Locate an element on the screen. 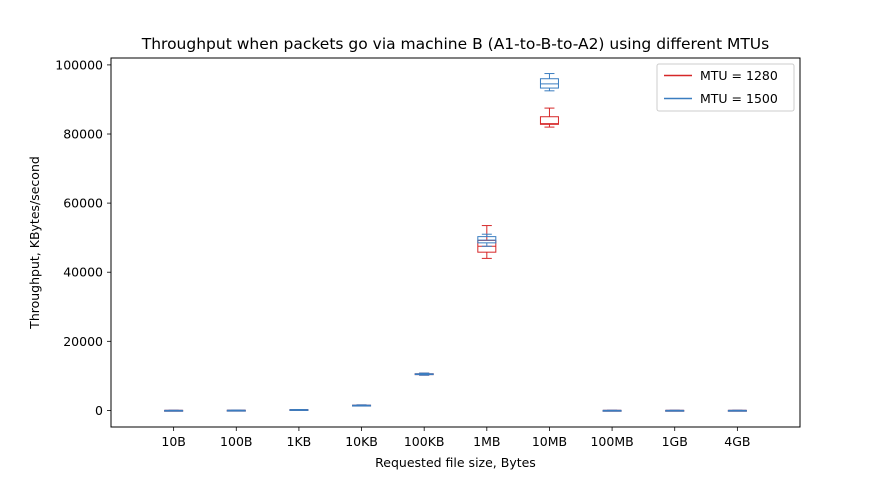 The image size is (889, 480). legend-label-mtu-1500: MTU = 1500 is located at coordinates (739, 98).